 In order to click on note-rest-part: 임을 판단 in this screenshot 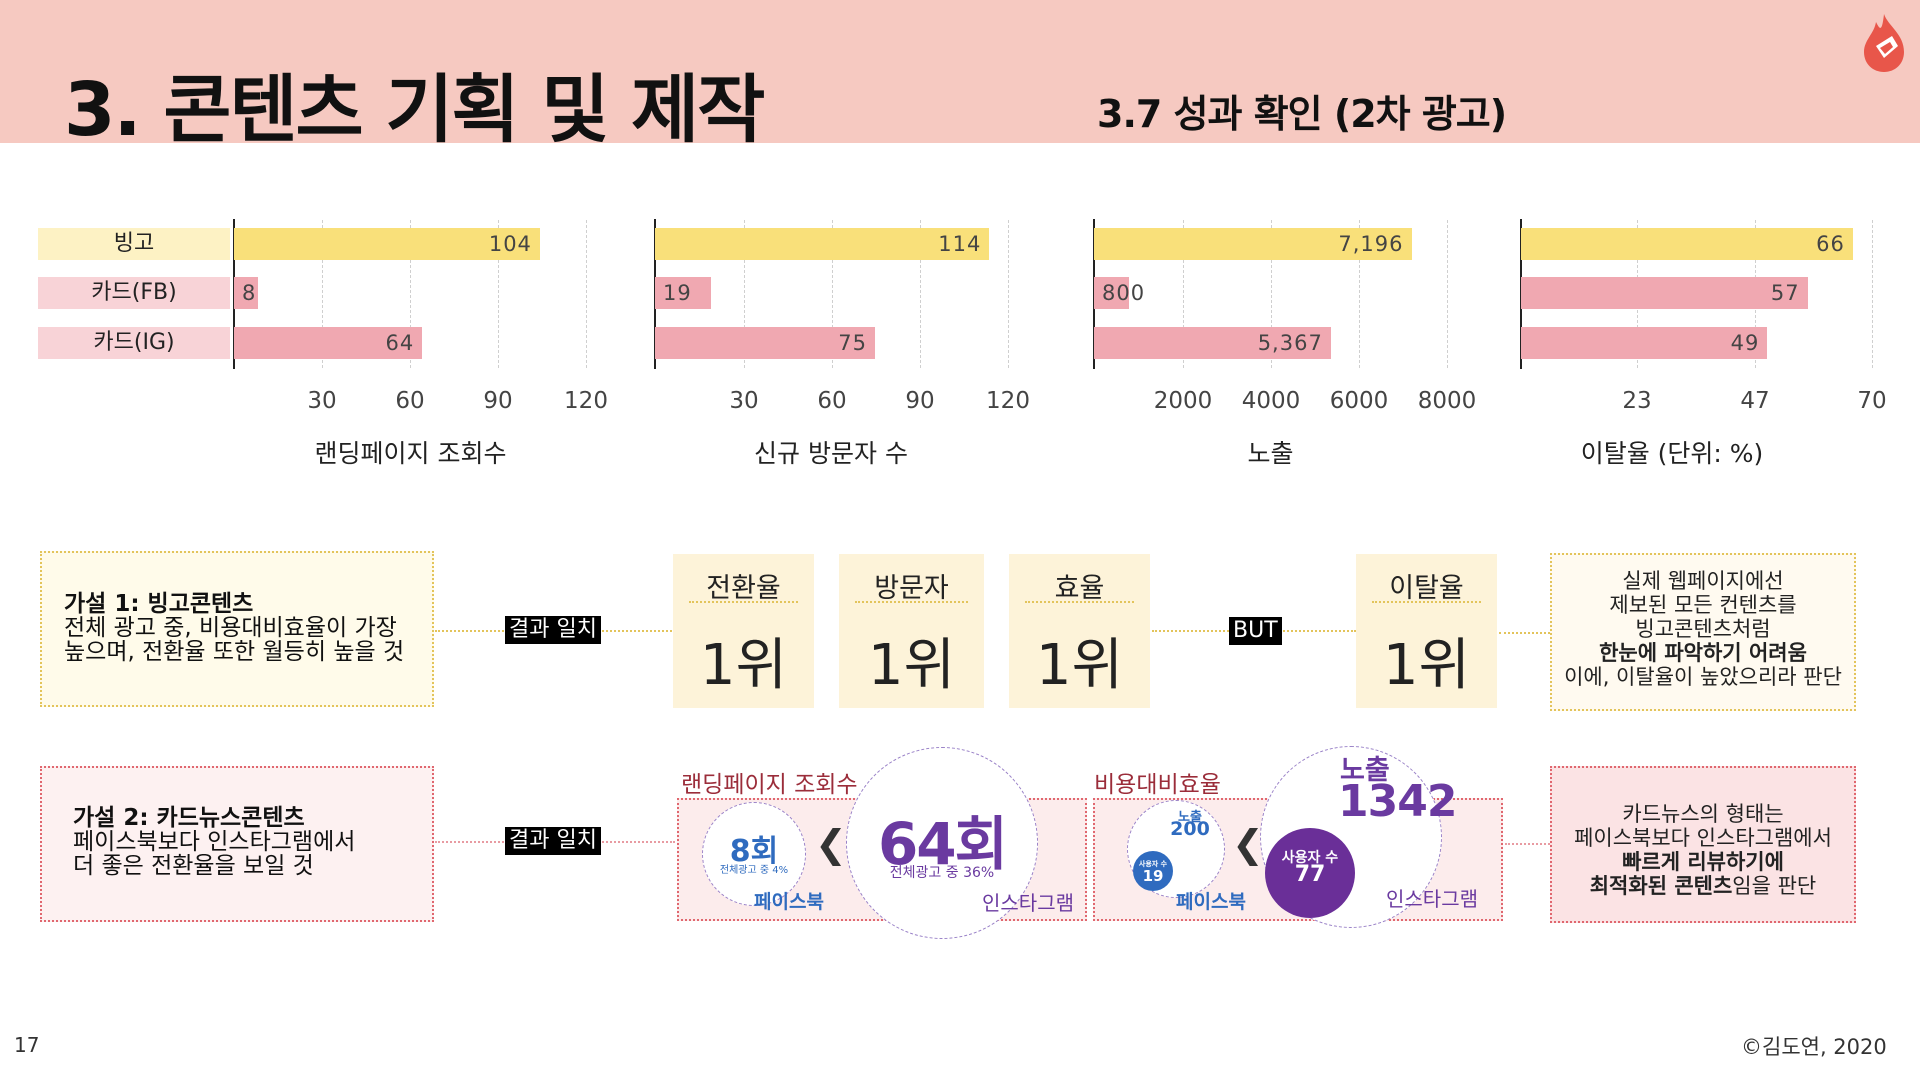, I will do `click(1774, 886)`.